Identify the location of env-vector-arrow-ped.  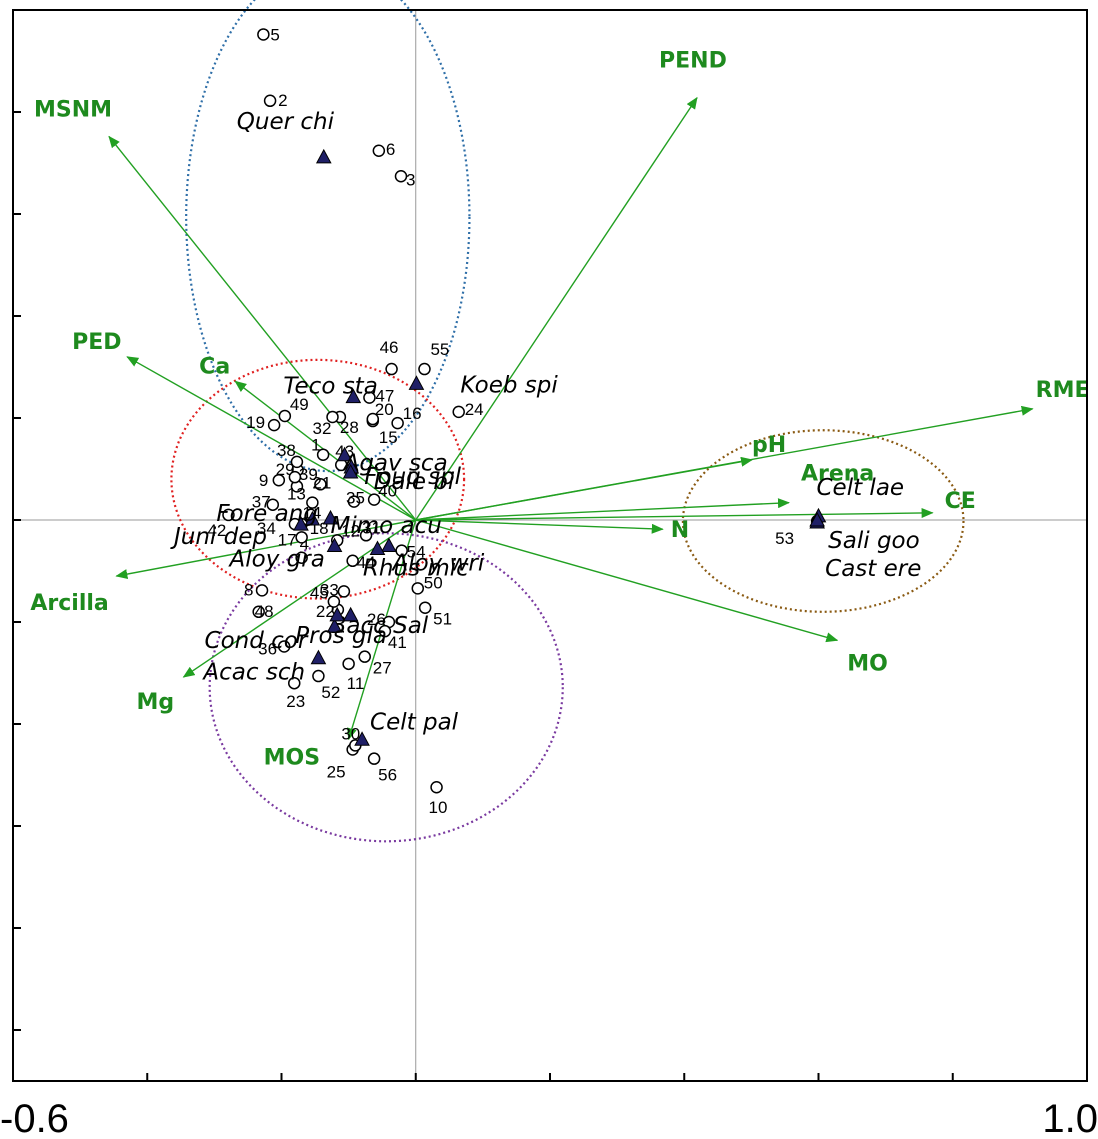
(271, 438).